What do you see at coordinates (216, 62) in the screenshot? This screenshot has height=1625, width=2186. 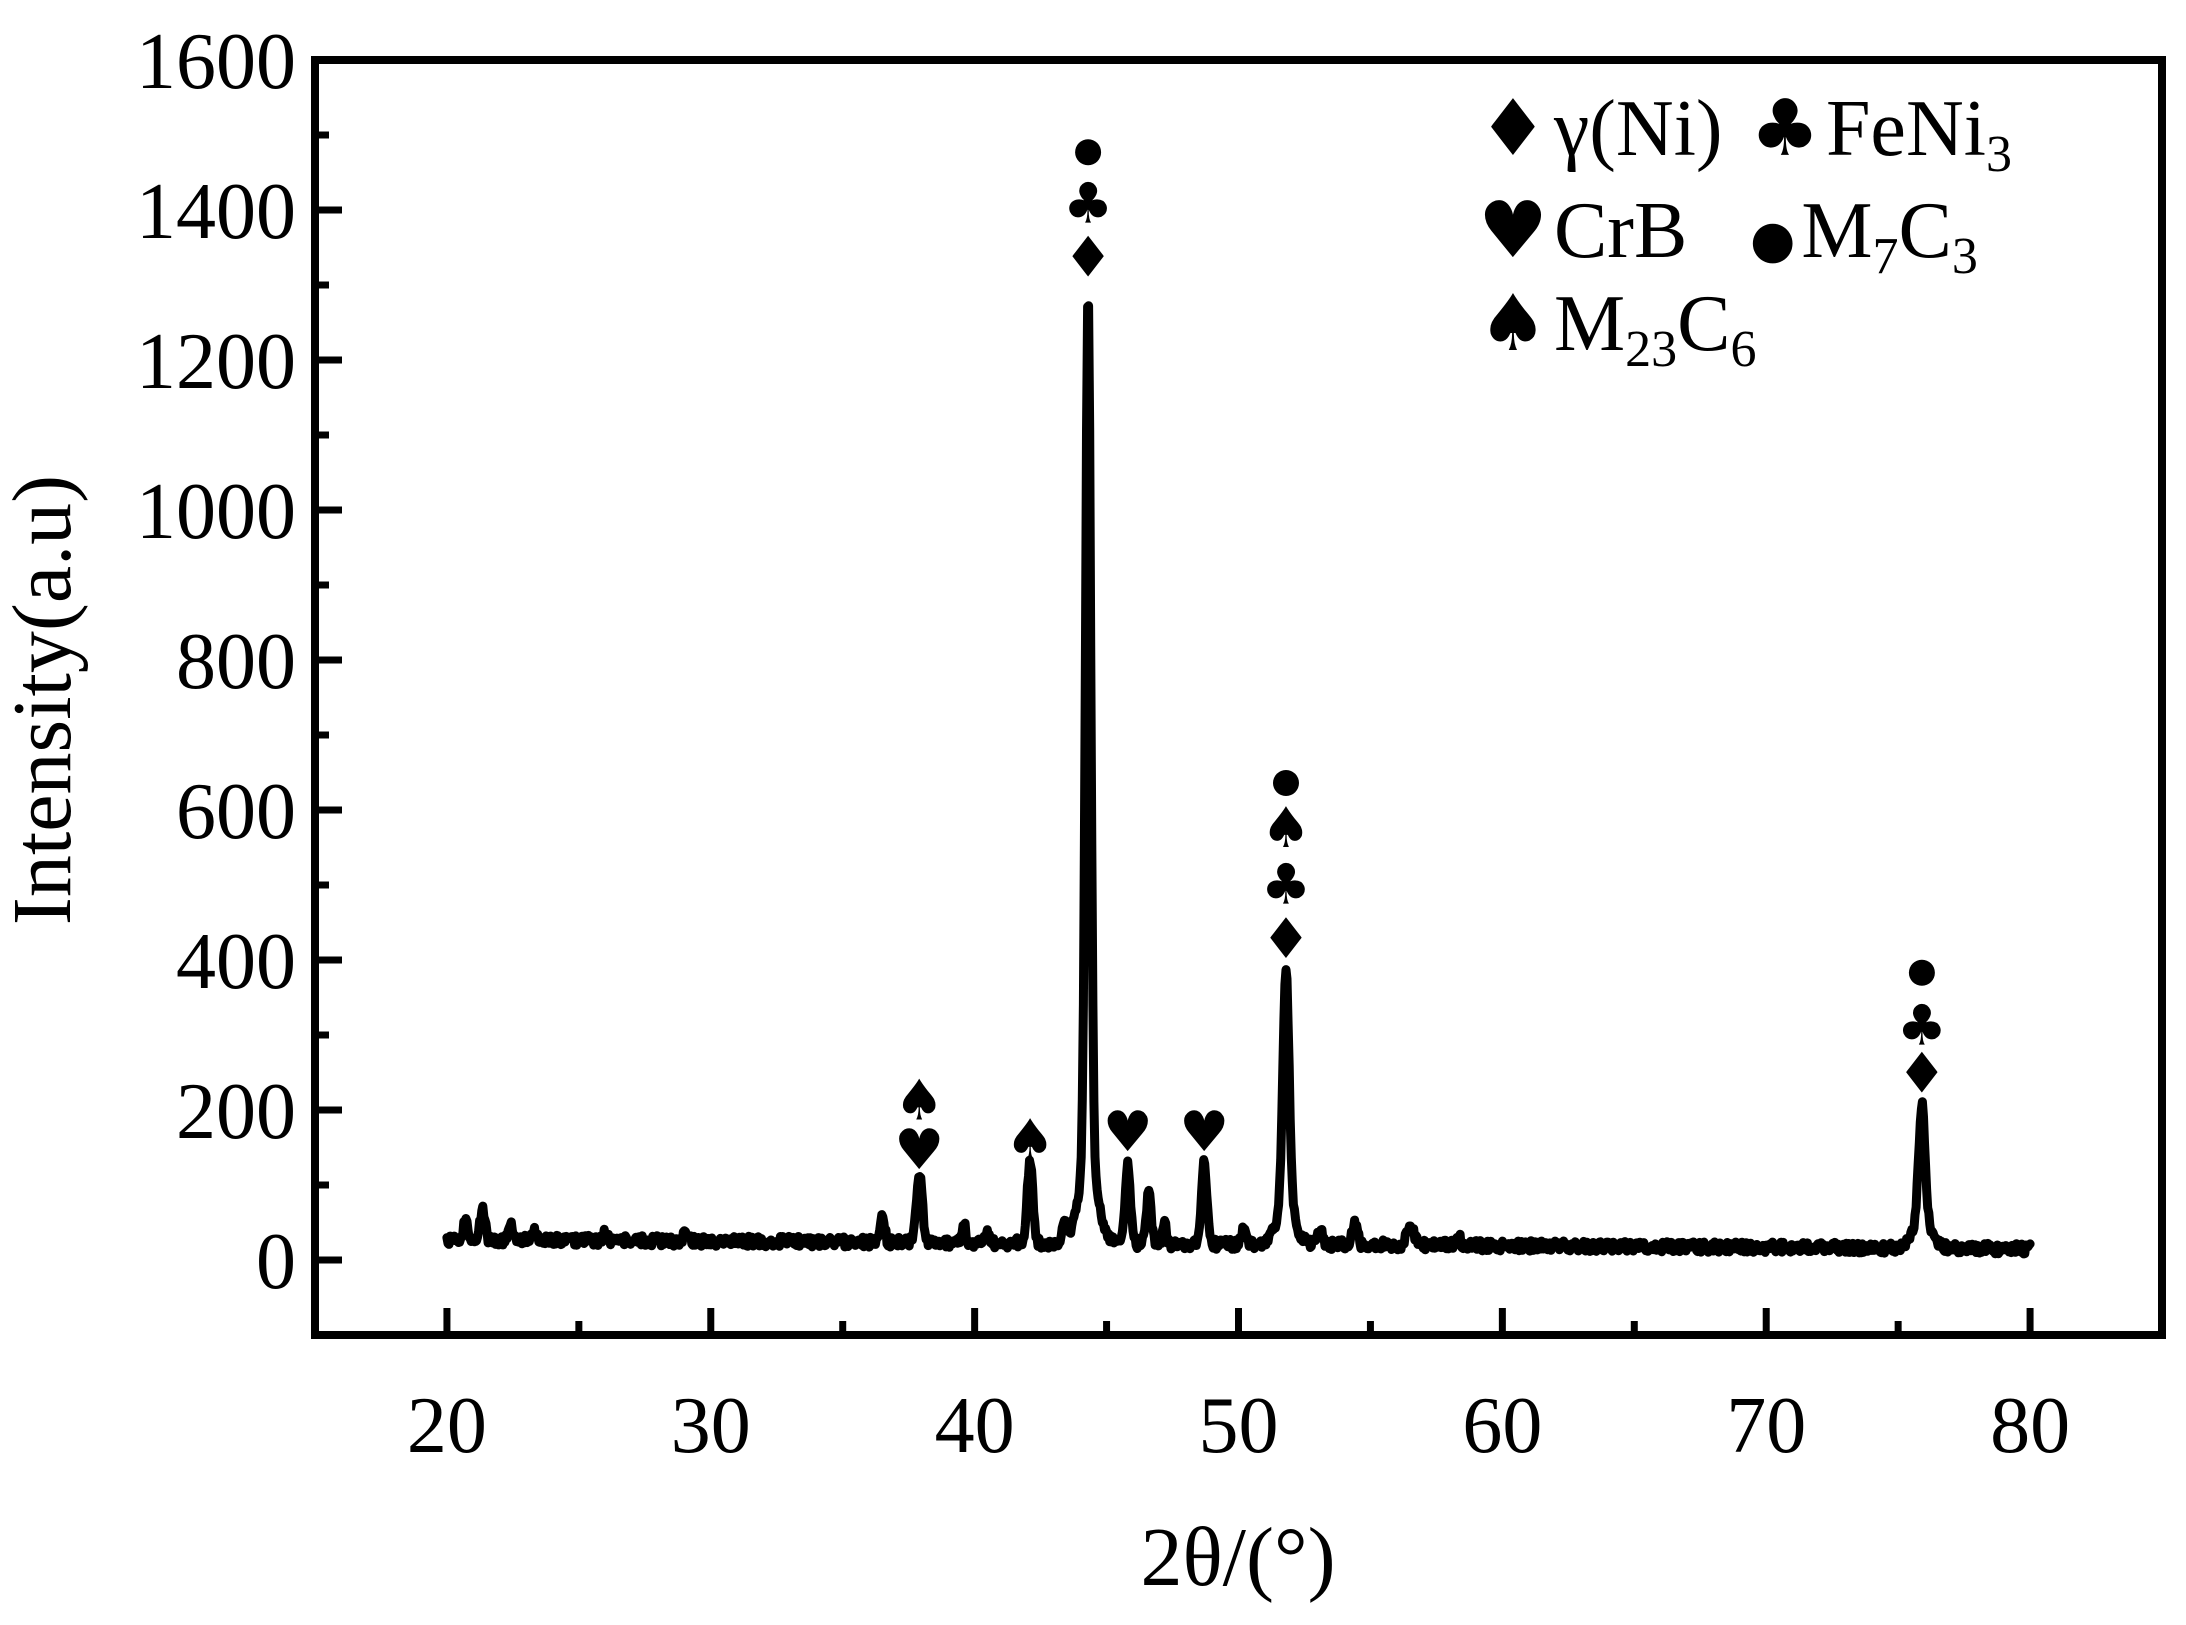 I see `y-tick-label-1600: 1600` at bounding box center [216, 62].